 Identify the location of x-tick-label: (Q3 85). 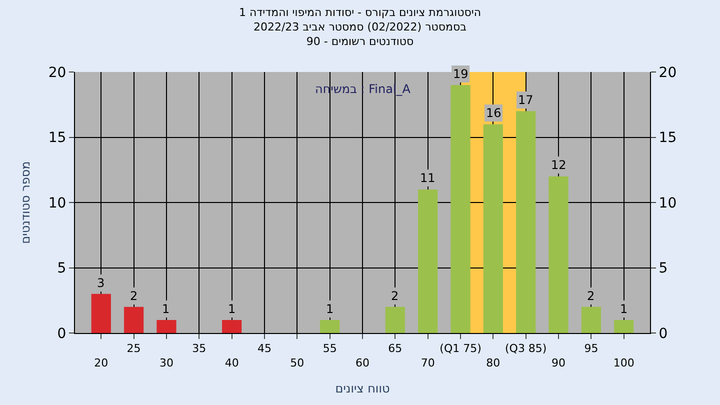
(525, 349).